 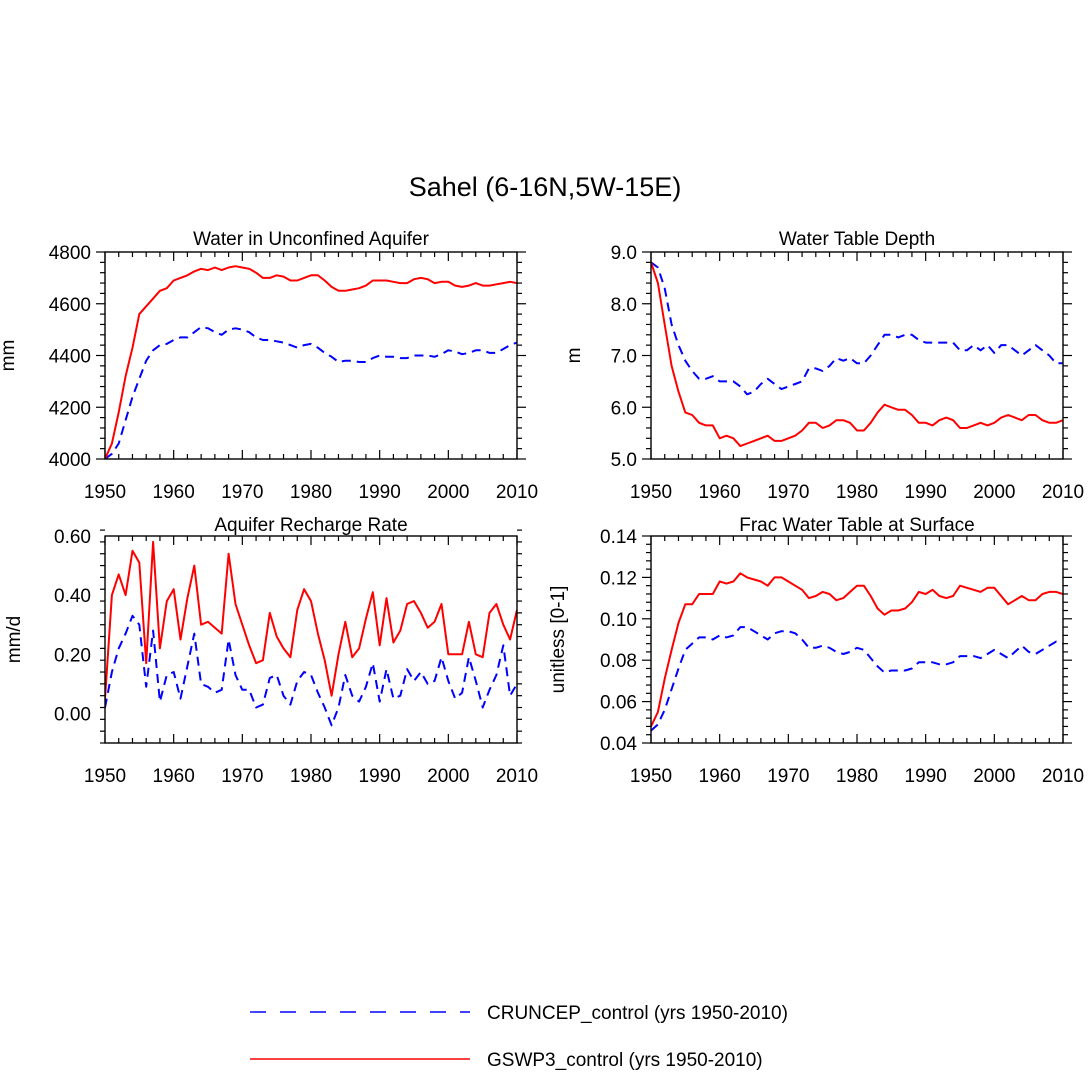 I want to click on frac-water-table-ytick-label: 0.08, so click(x=618, y=661).